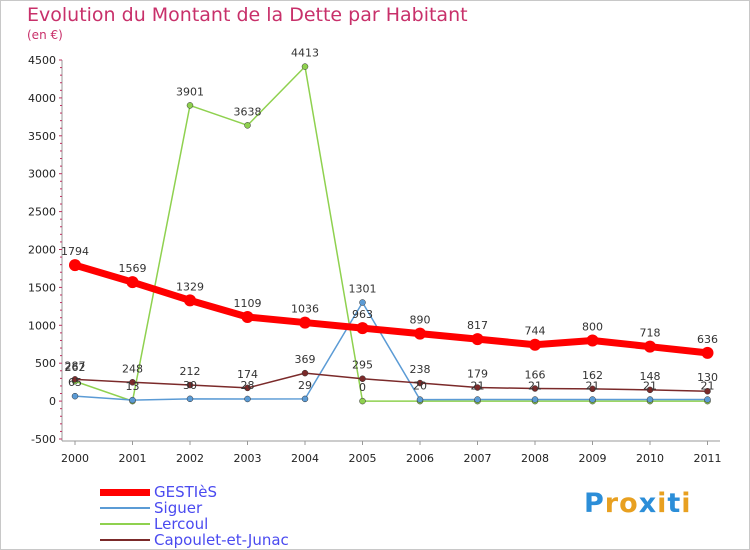 This screenshot has height=550, width=750. I want to click on data-label-gesti-s: 800, so click(592, 326).